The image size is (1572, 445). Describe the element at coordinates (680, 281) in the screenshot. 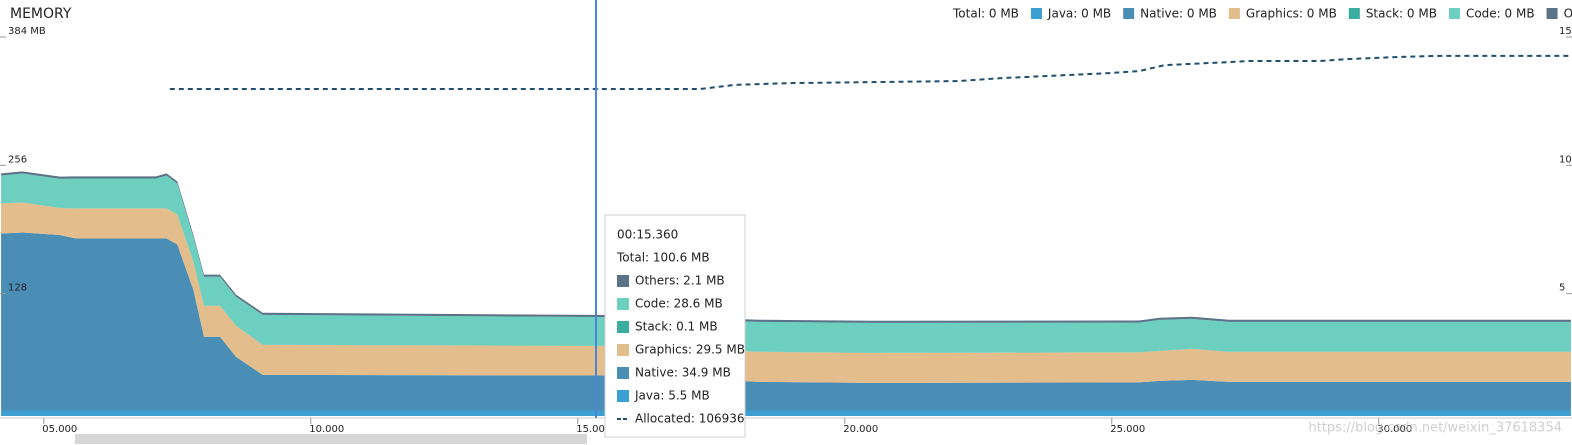

I see `tooltip-item: Others: 2.1 MB` at that location.